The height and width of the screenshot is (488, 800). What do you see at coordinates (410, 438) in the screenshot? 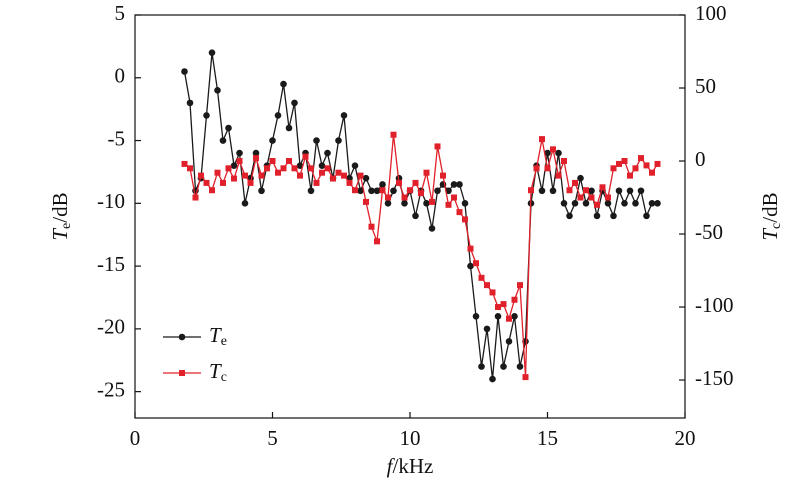
I see `x-tick-label: 10` at bounding box center [410, 438].